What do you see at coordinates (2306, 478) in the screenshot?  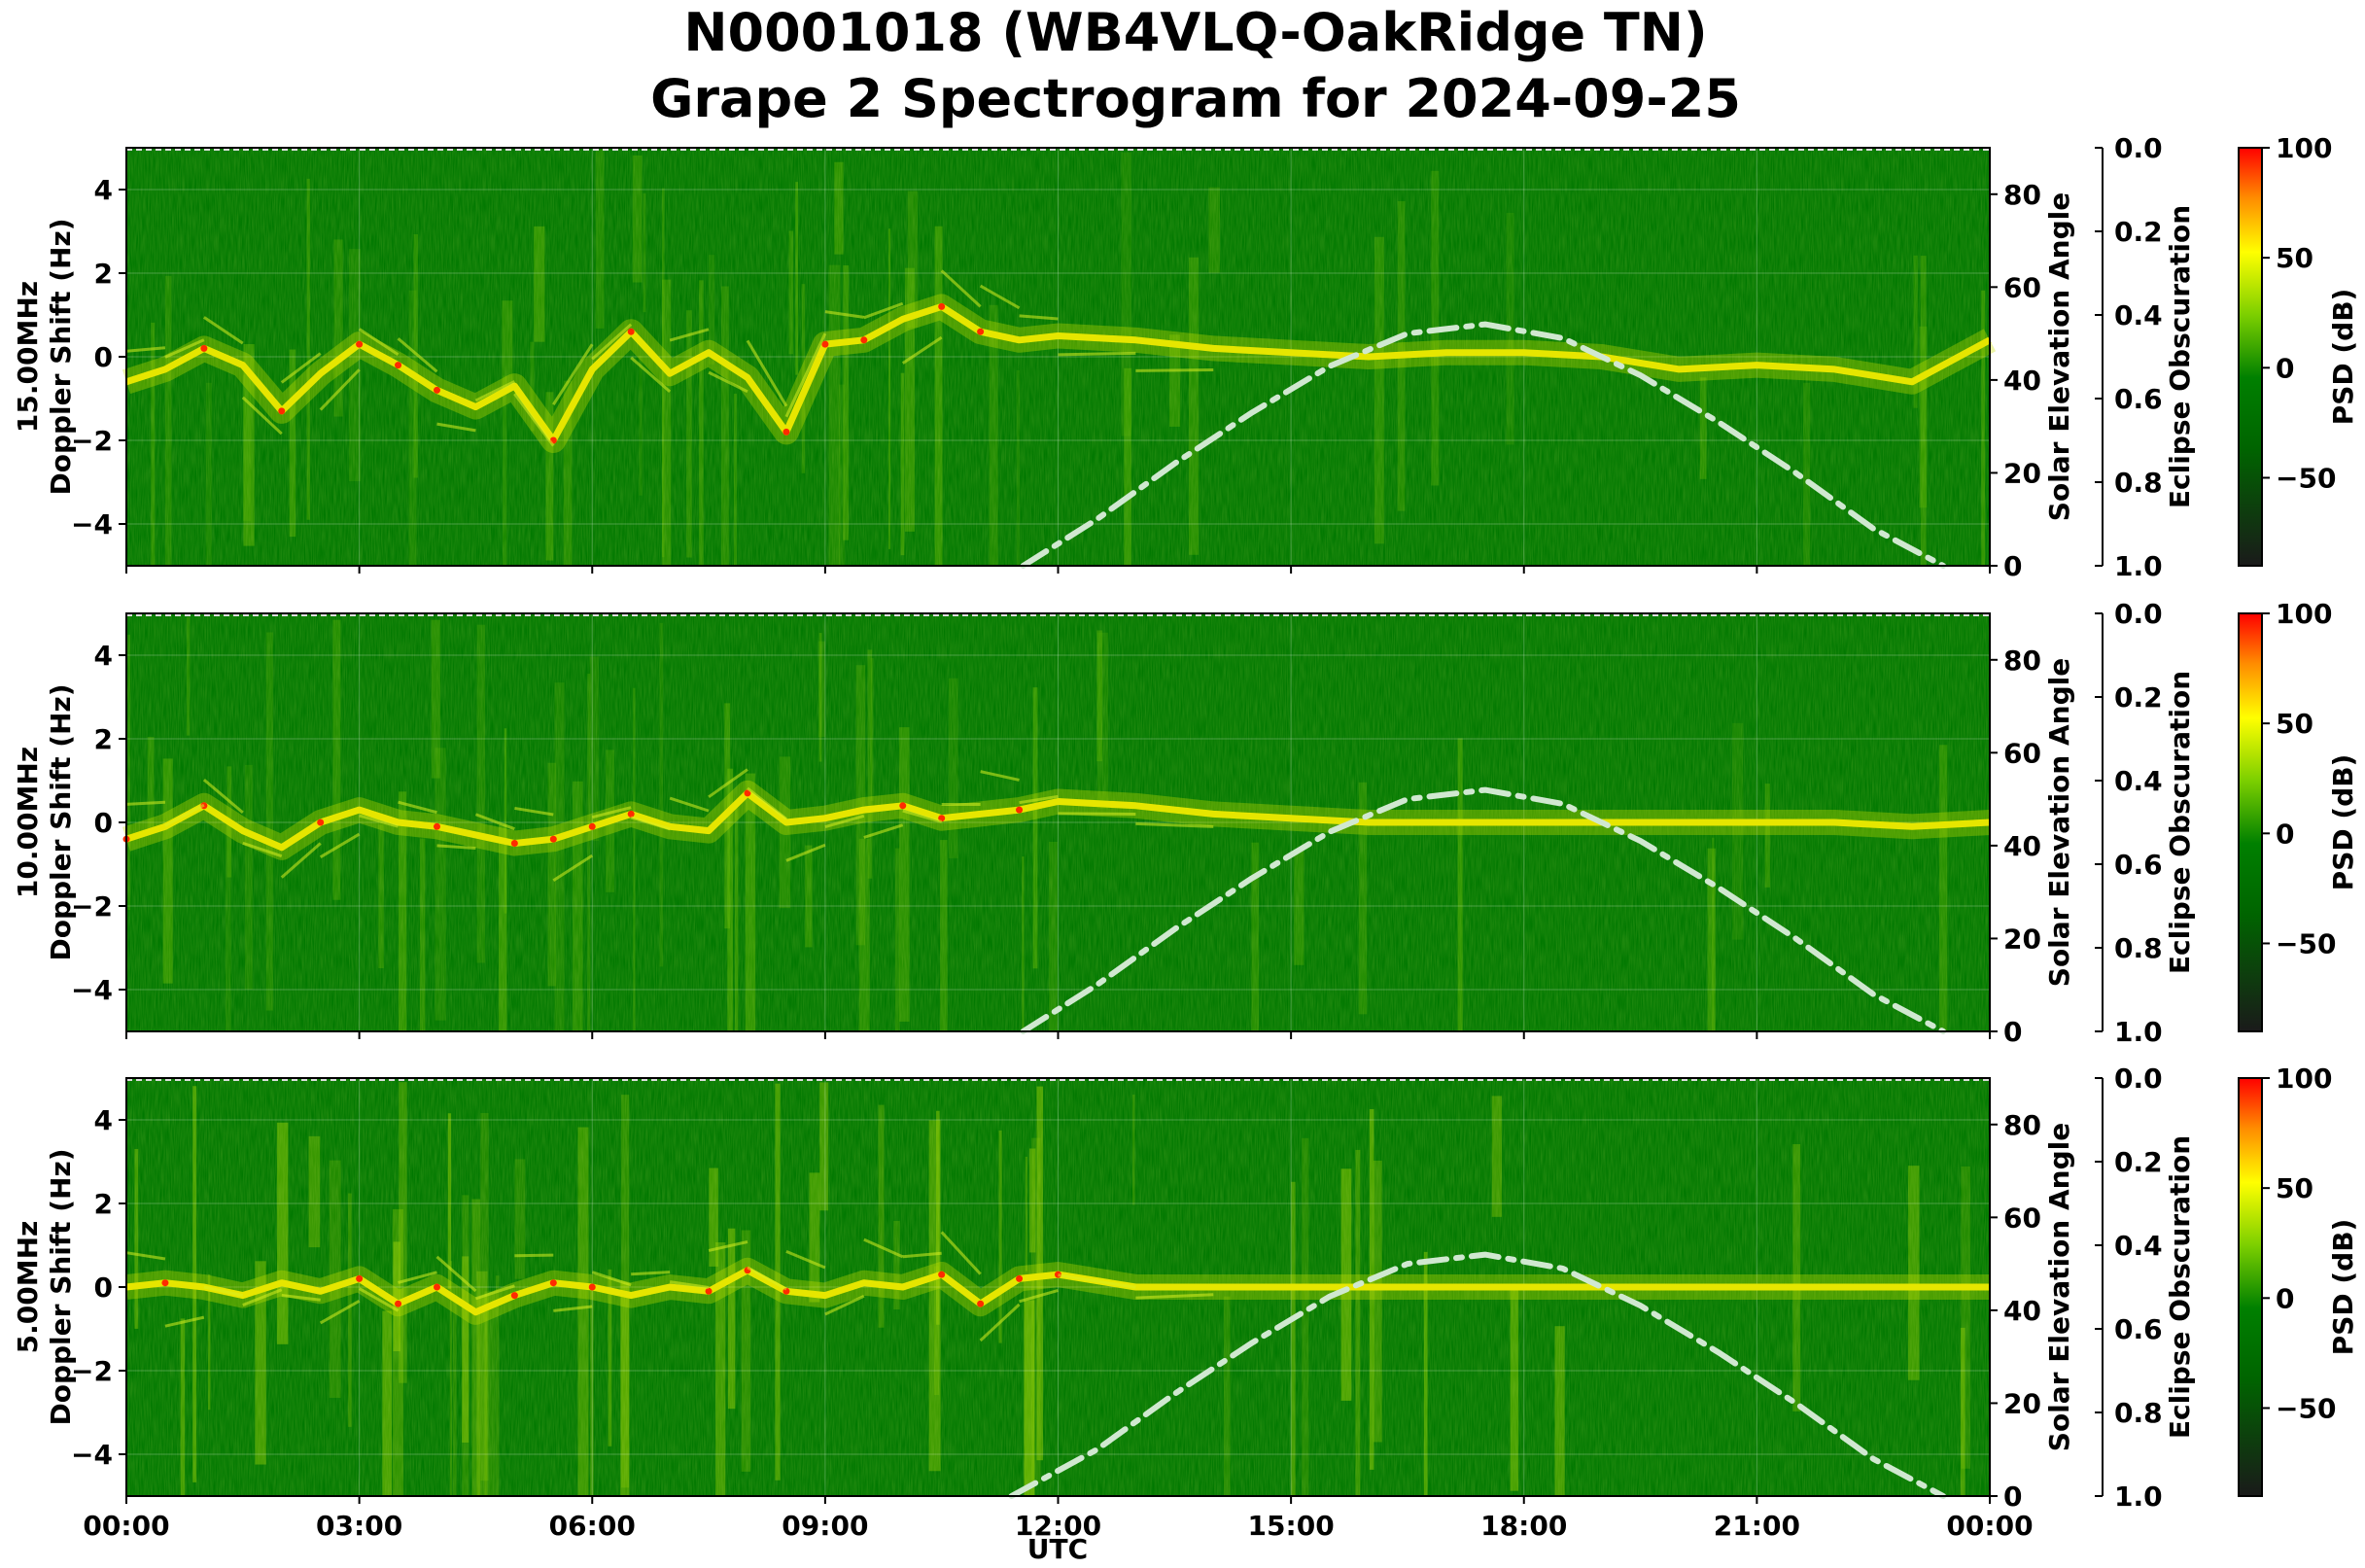 I see `colorbar-tick-label: −50` at bounding box center [2306, 478].